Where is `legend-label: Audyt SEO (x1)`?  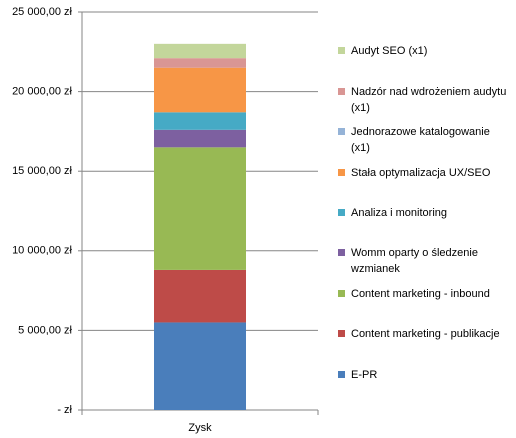 legend-label: Audyt SEO (x1) is located at coordinates (389, 51).